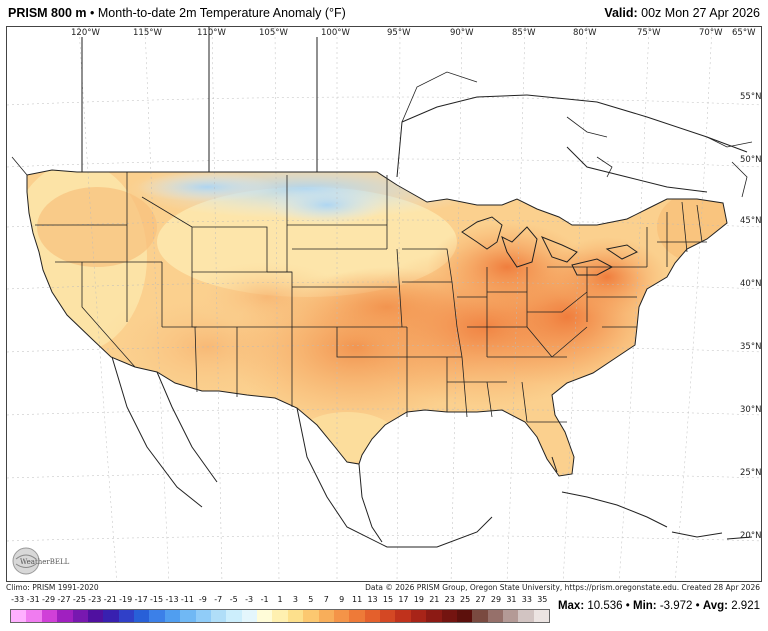  I want to click on lon-label: 80°W, so click(585, 33).